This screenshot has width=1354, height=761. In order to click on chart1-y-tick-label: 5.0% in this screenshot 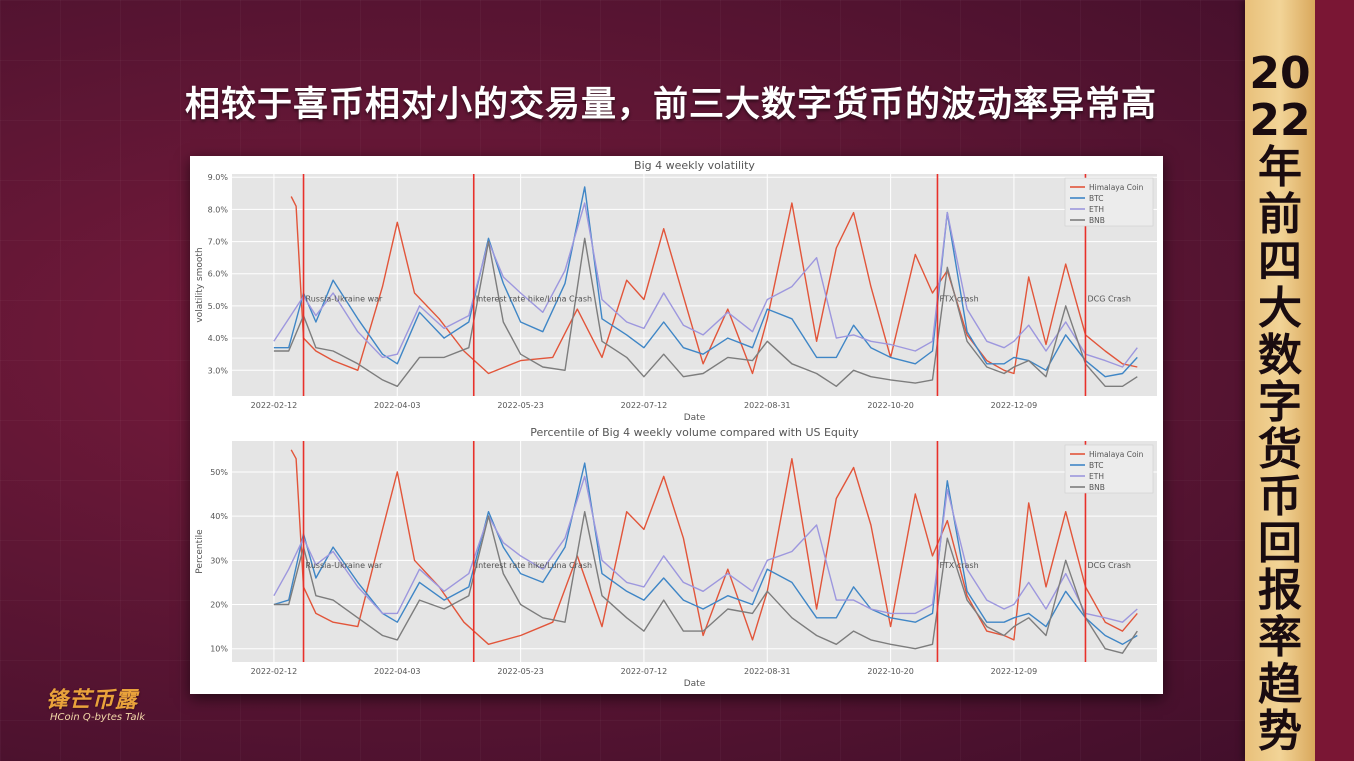, I will do `click(218, 306)`.